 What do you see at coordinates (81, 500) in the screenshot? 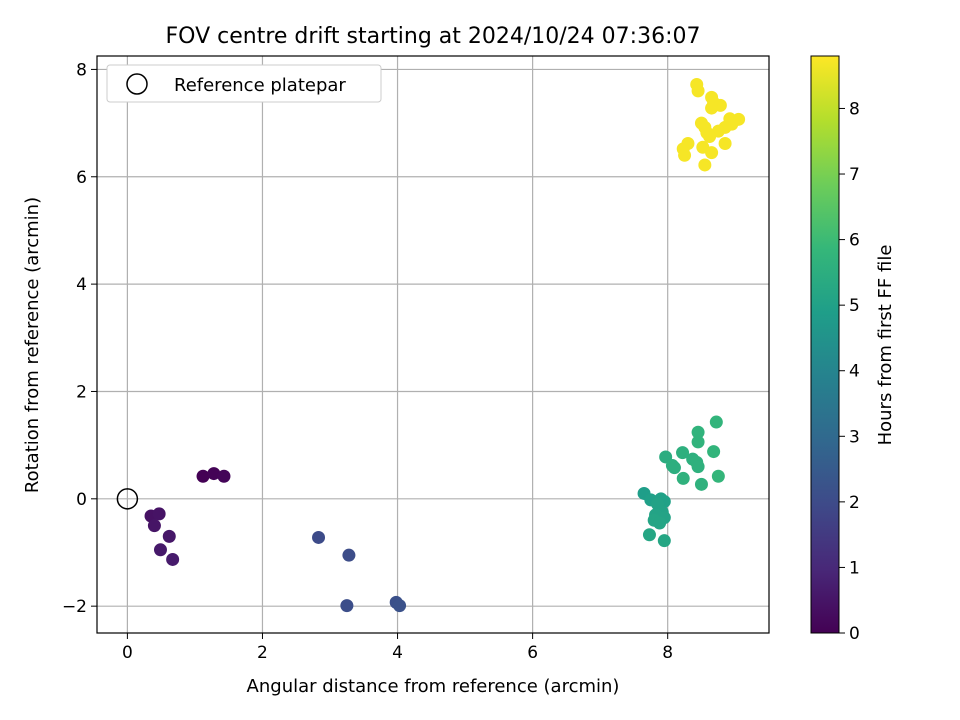
I see `y-tick-label: 0` at bounding box center [81, 500].